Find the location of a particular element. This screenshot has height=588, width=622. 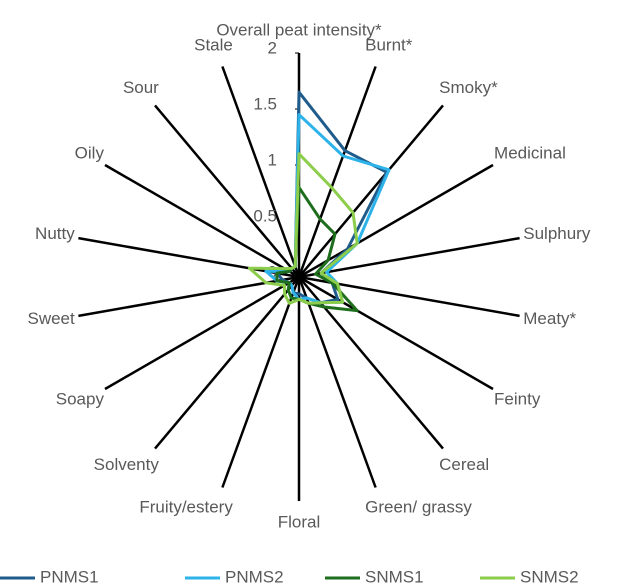

category-label: Solventy is located at coordinates (127, 464).